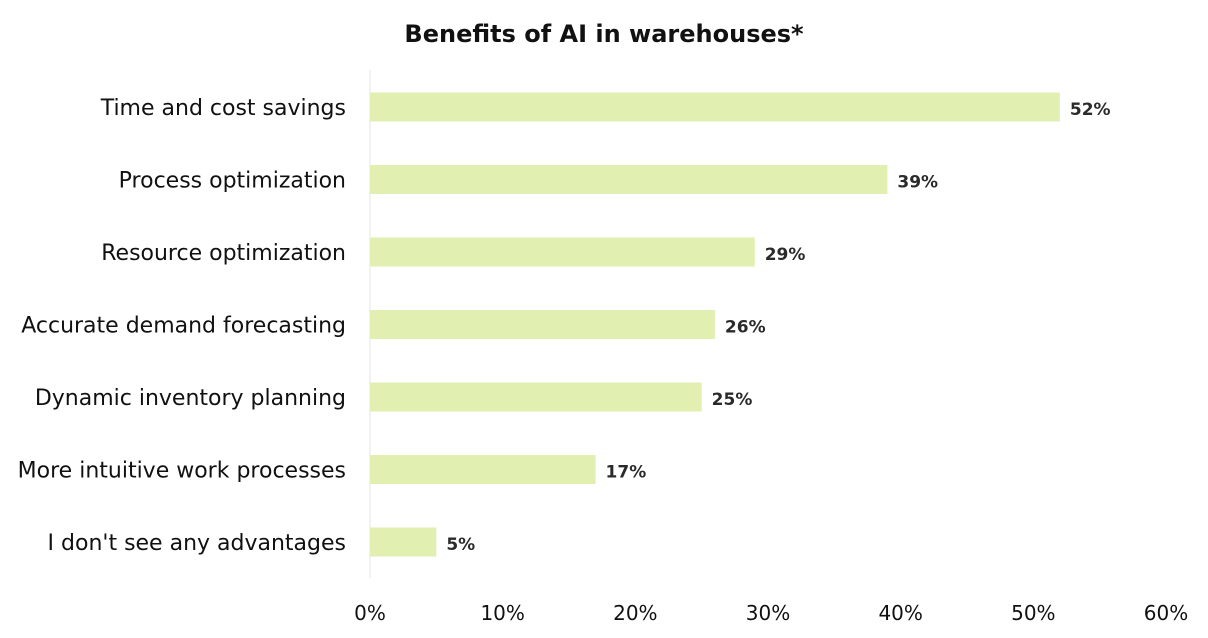  Describe the element at coordinates (370, 613) in the screenshot. I see `x-tick-label-0: 0%` at that location.